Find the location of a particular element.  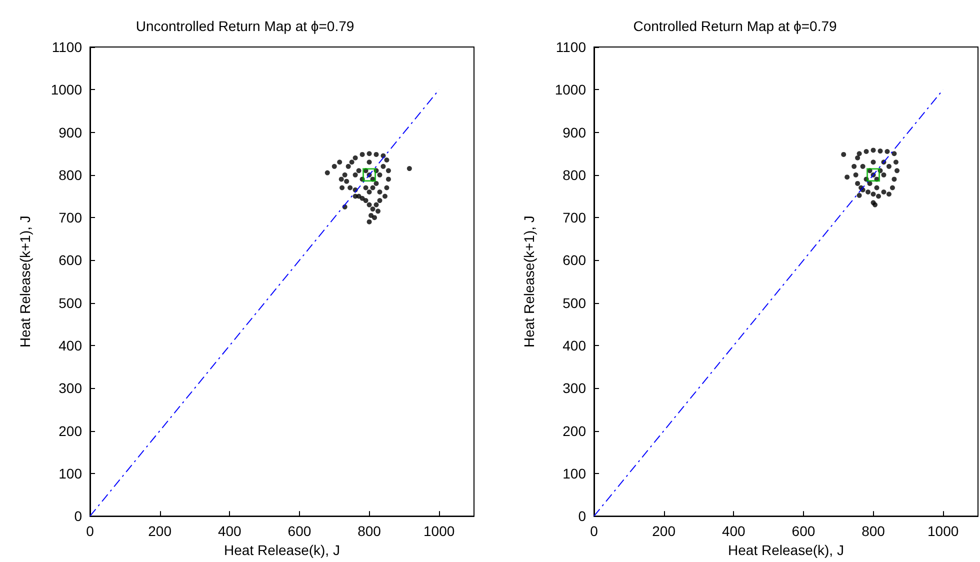

y-tick-label: 600 is located at coordinates (574, 260).